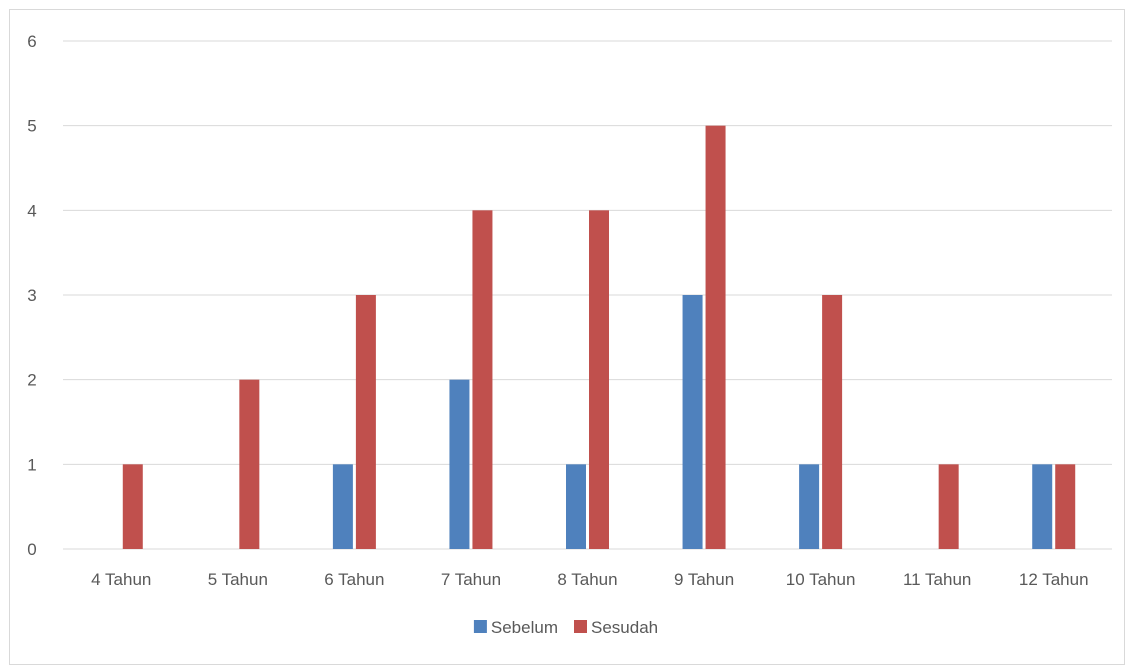 The width and height of the screenshot is (1131, 666). What do you see at coordinates (587, 579) in the screenshot?
I see `x-tick-label: 8 Tahun` at bounding box center [587, 579].